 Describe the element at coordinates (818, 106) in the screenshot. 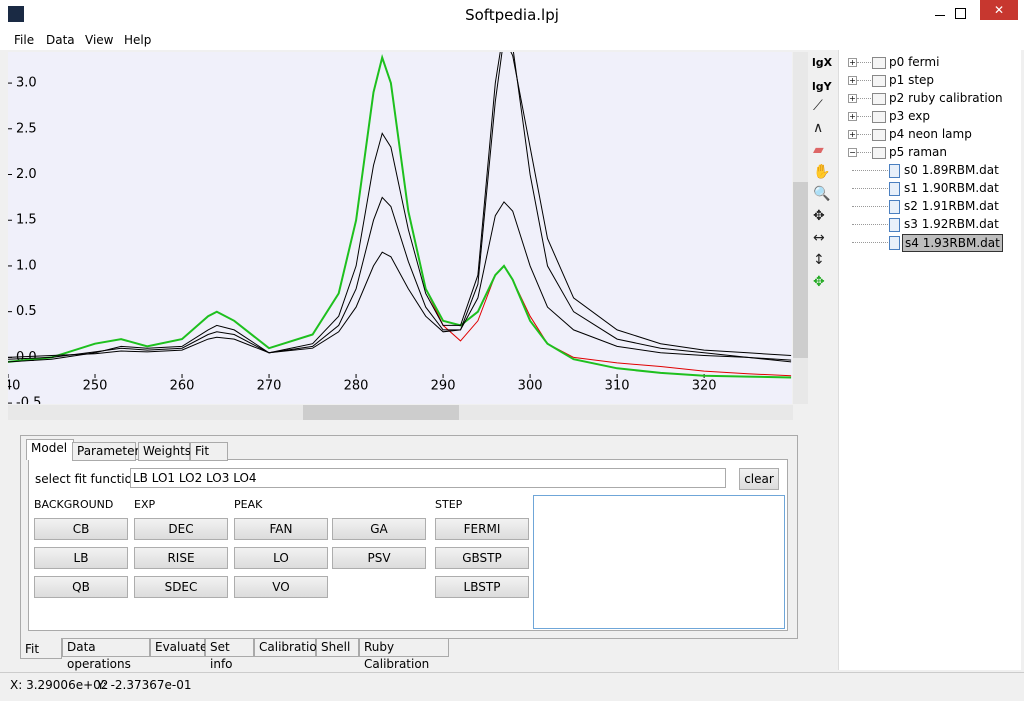

I see `tool-icon: ⟋` at that location.